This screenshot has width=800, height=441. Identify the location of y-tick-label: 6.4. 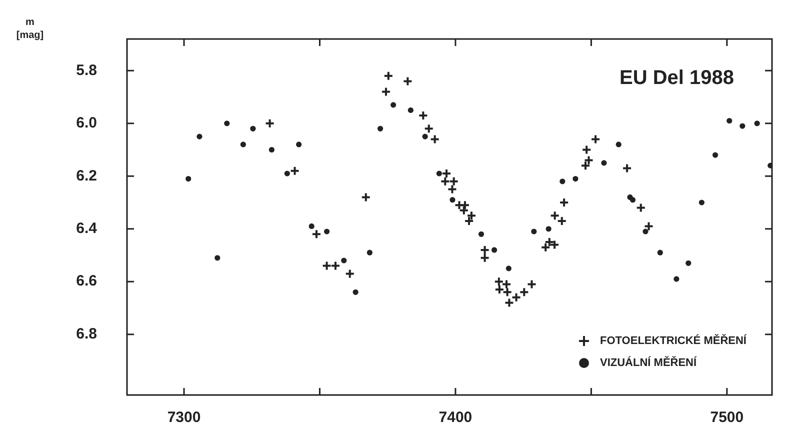
(87, 229).